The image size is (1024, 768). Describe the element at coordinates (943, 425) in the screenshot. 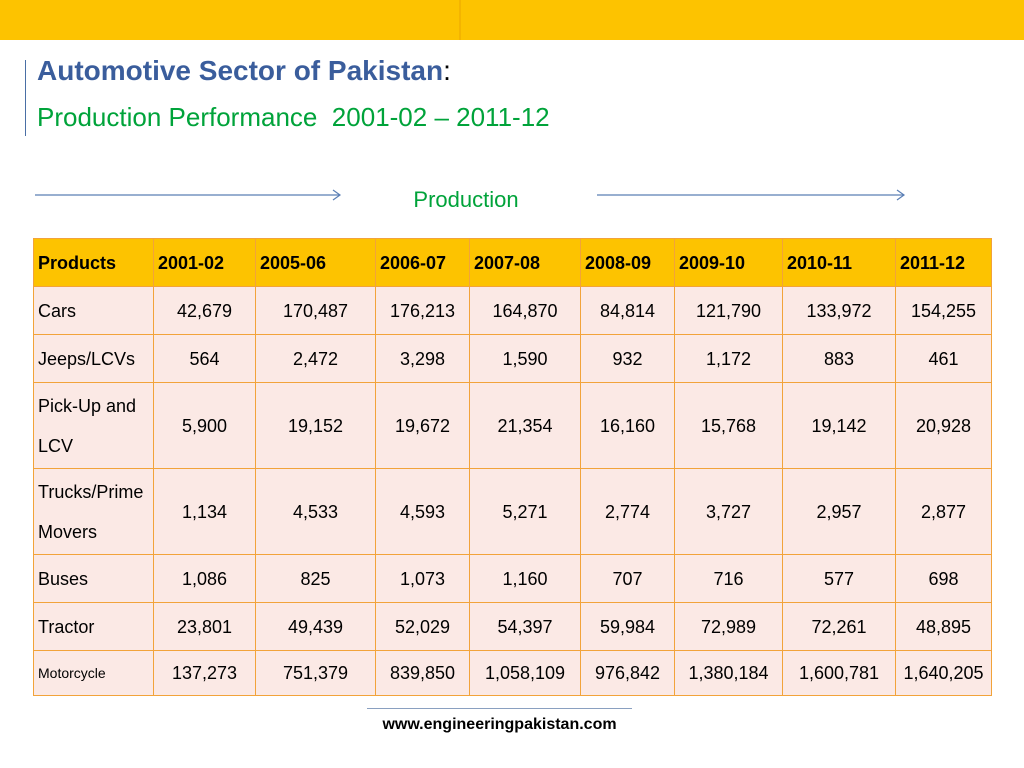

I see `cell: 20,928` at that location.